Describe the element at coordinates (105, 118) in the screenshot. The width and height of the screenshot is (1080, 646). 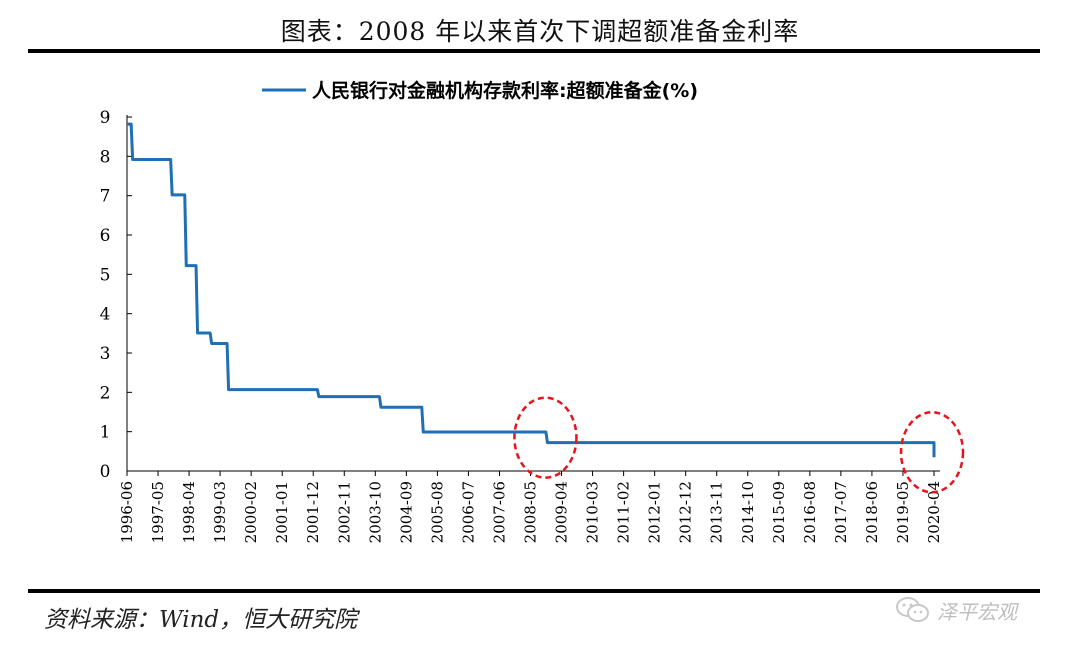
I see `y-tick-label: 9` at that location.